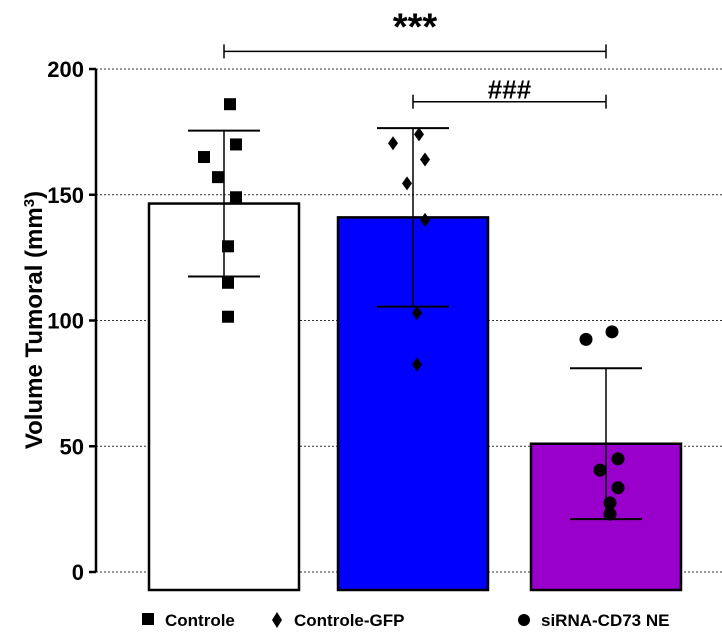 Image resolution: width=722 pixels, height=636 pixels. Describe the element at coordinates (277, 620) in the screenshot. I see `legend-marker-diamond` at that location.